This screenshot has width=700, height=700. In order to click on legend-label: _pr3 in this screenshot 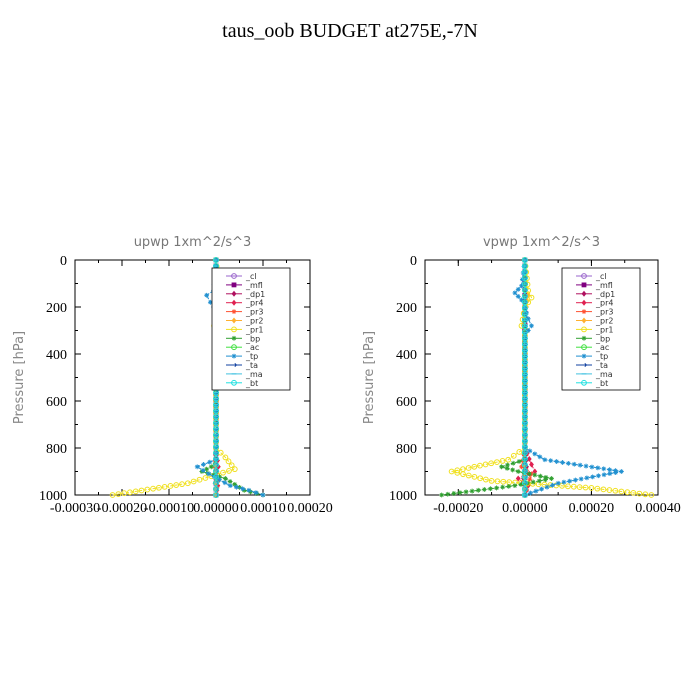, I will do `click(604, 312)`.